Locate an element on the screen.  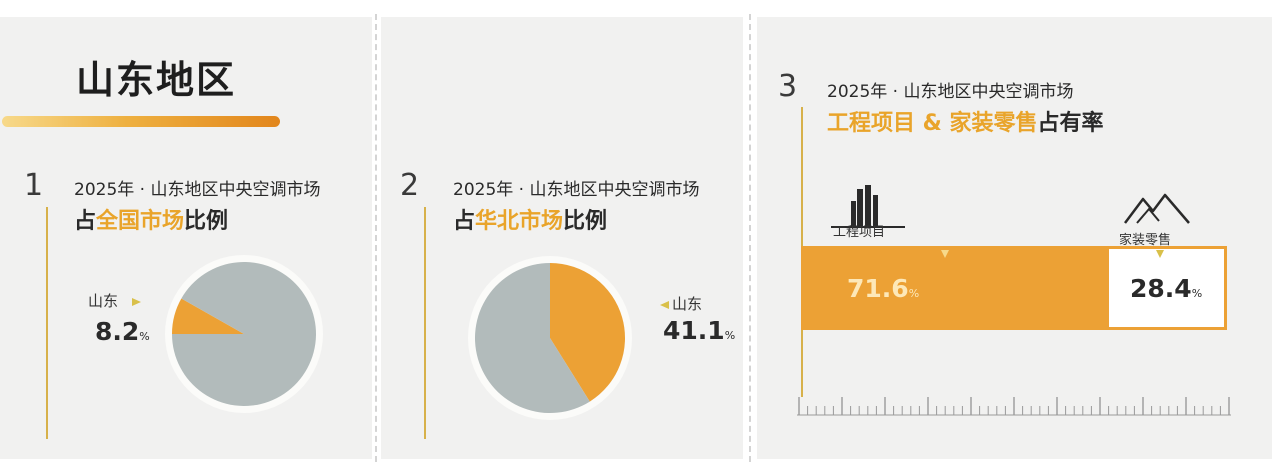
pie-data-label: 8.2% is located at coordinates (122, 331).